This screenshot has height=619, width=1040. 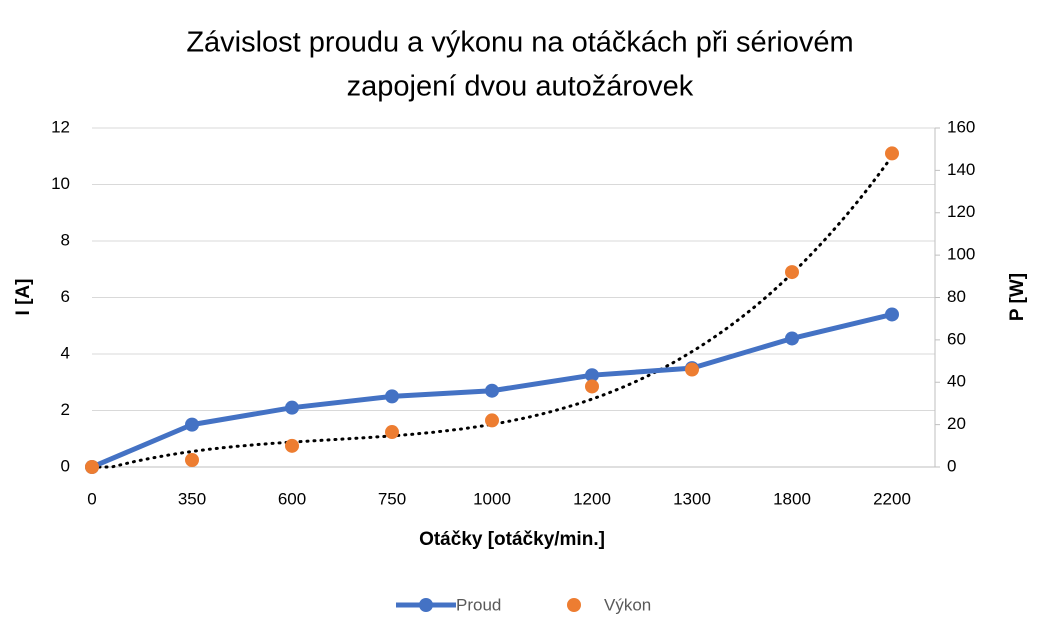 What do you see at coordinates (512, 539) in the screenshot?
I see `x-axis-title: Otáčky [otáčky/min.]` at bounding box center [512, 539].